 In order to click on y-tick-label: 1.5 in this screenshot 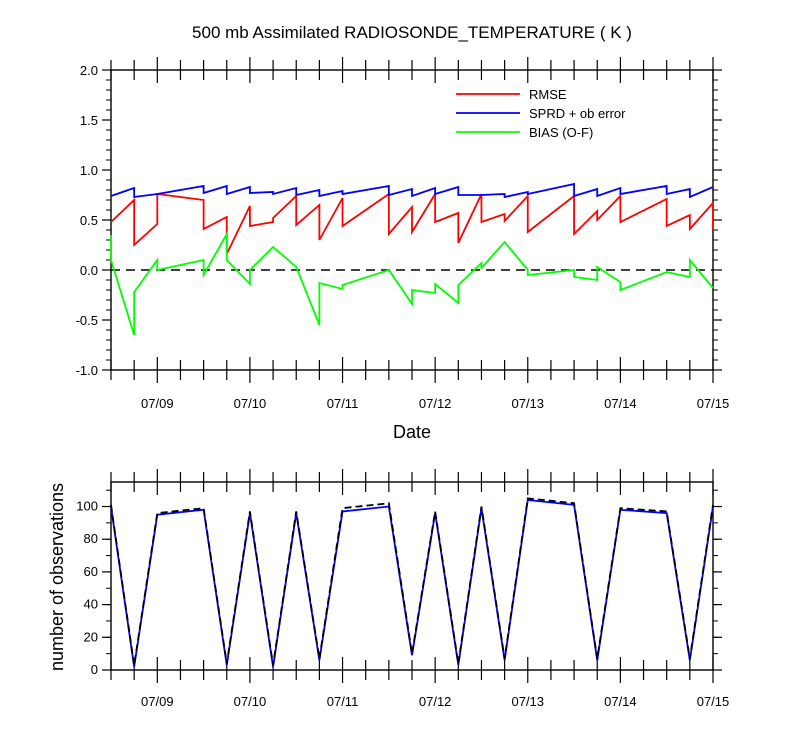, I will do `click(89, 120)`.